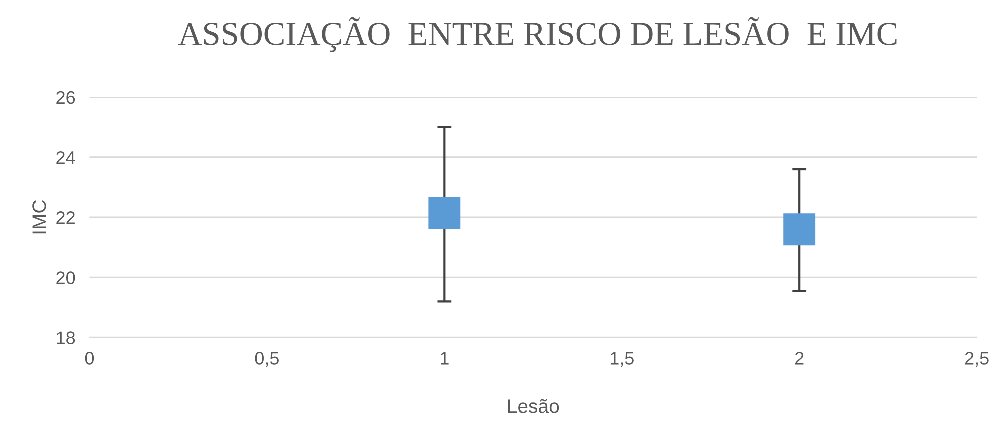 The width and height of the screenshot is (997, 433). What do you see at coordinates (66, 157) in the screenshot?
I see `y-tick-label: 24` at bounding box center [66, 157].